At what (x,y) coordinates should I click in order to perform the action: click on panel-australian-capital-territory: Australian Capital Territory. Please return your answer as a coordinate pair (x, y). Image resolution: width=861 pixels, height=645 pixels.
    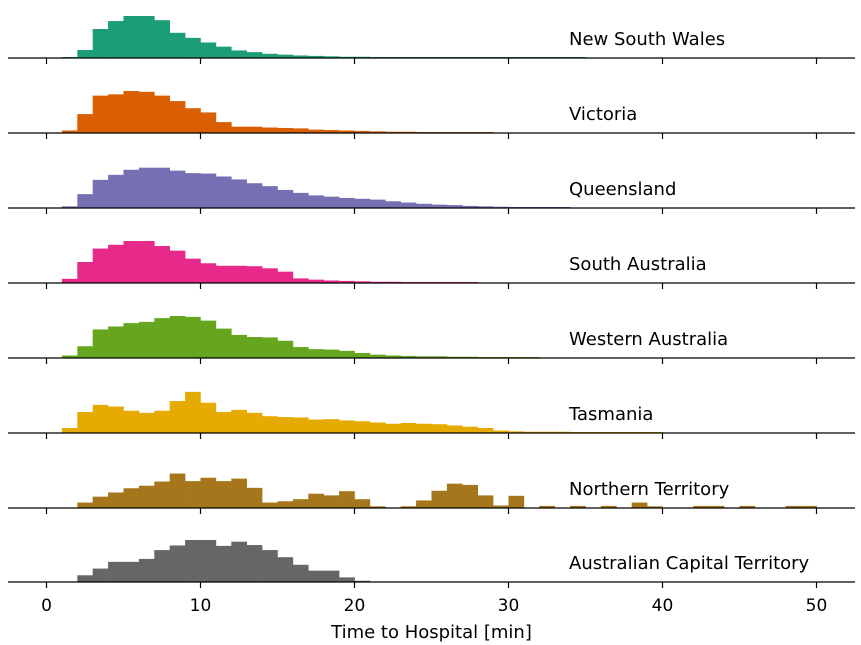
    Looking at the image, I should click on (431, 564).